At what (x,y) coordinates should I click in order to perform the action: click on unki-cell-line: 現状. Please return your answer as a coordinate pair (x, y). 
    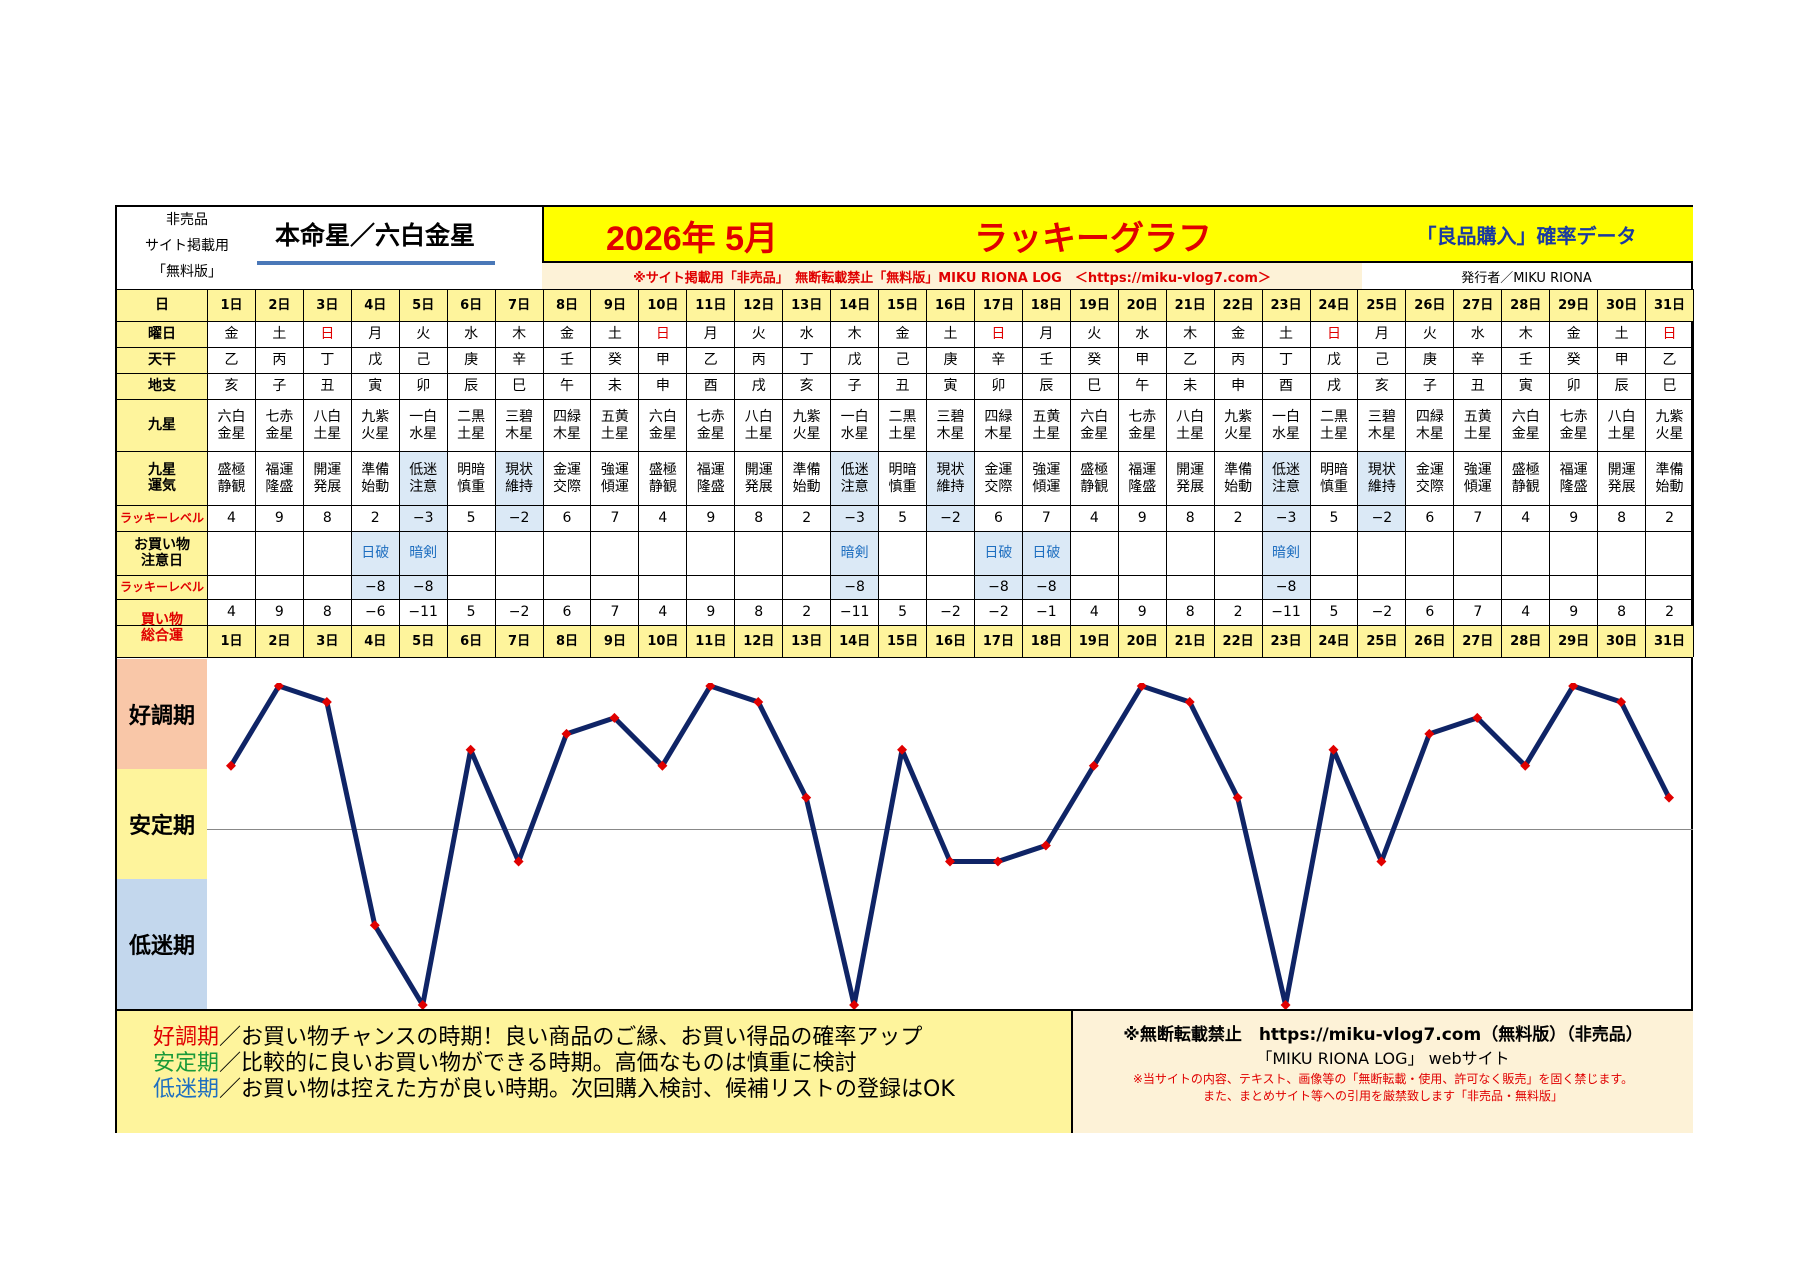
    Looking at the image, I should click on (1381, 469).